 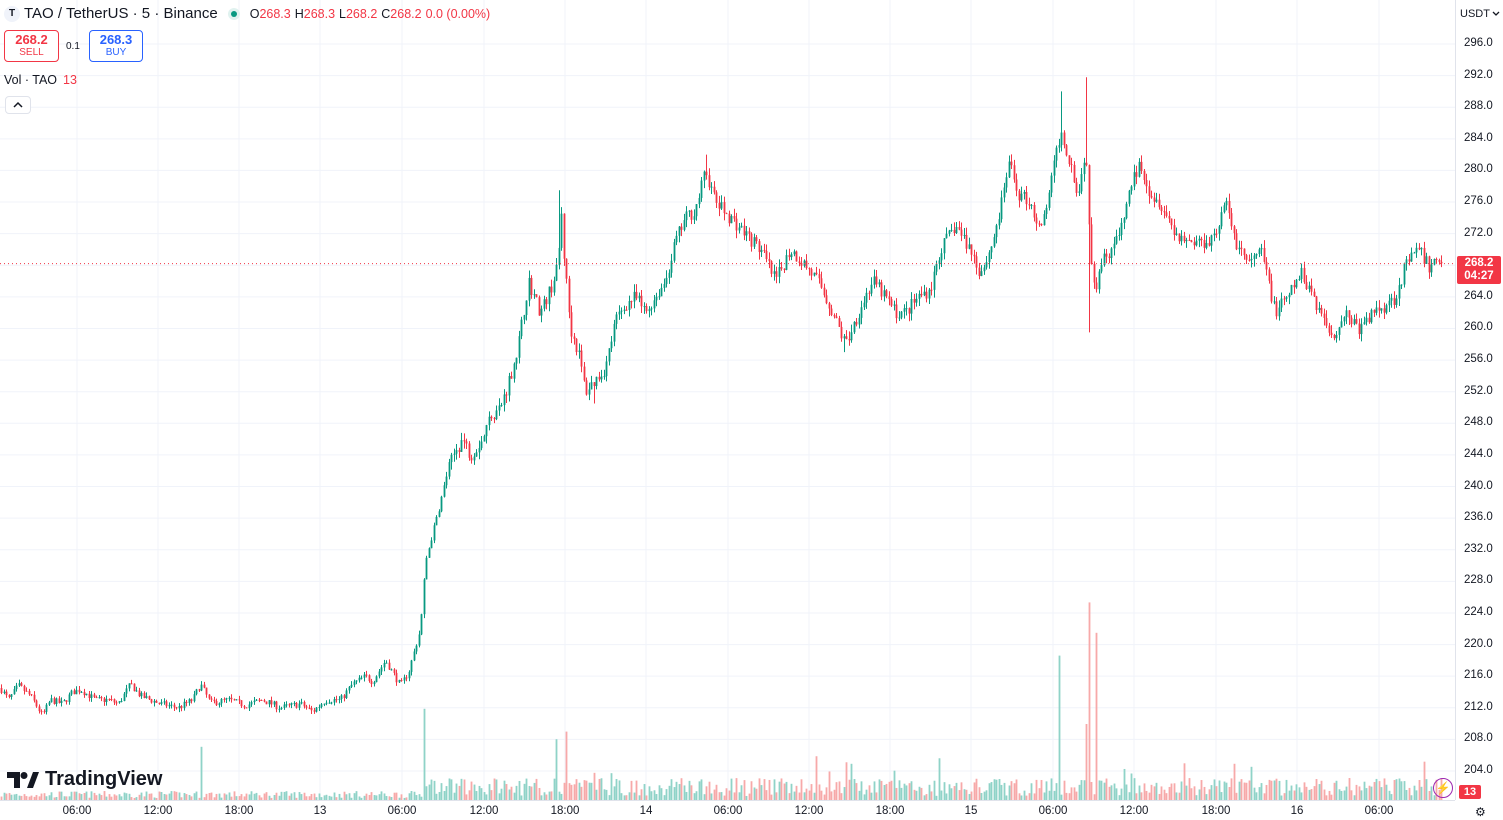 I want to click on sell-button: 268.2 SELL, so click(x=31, y=46).